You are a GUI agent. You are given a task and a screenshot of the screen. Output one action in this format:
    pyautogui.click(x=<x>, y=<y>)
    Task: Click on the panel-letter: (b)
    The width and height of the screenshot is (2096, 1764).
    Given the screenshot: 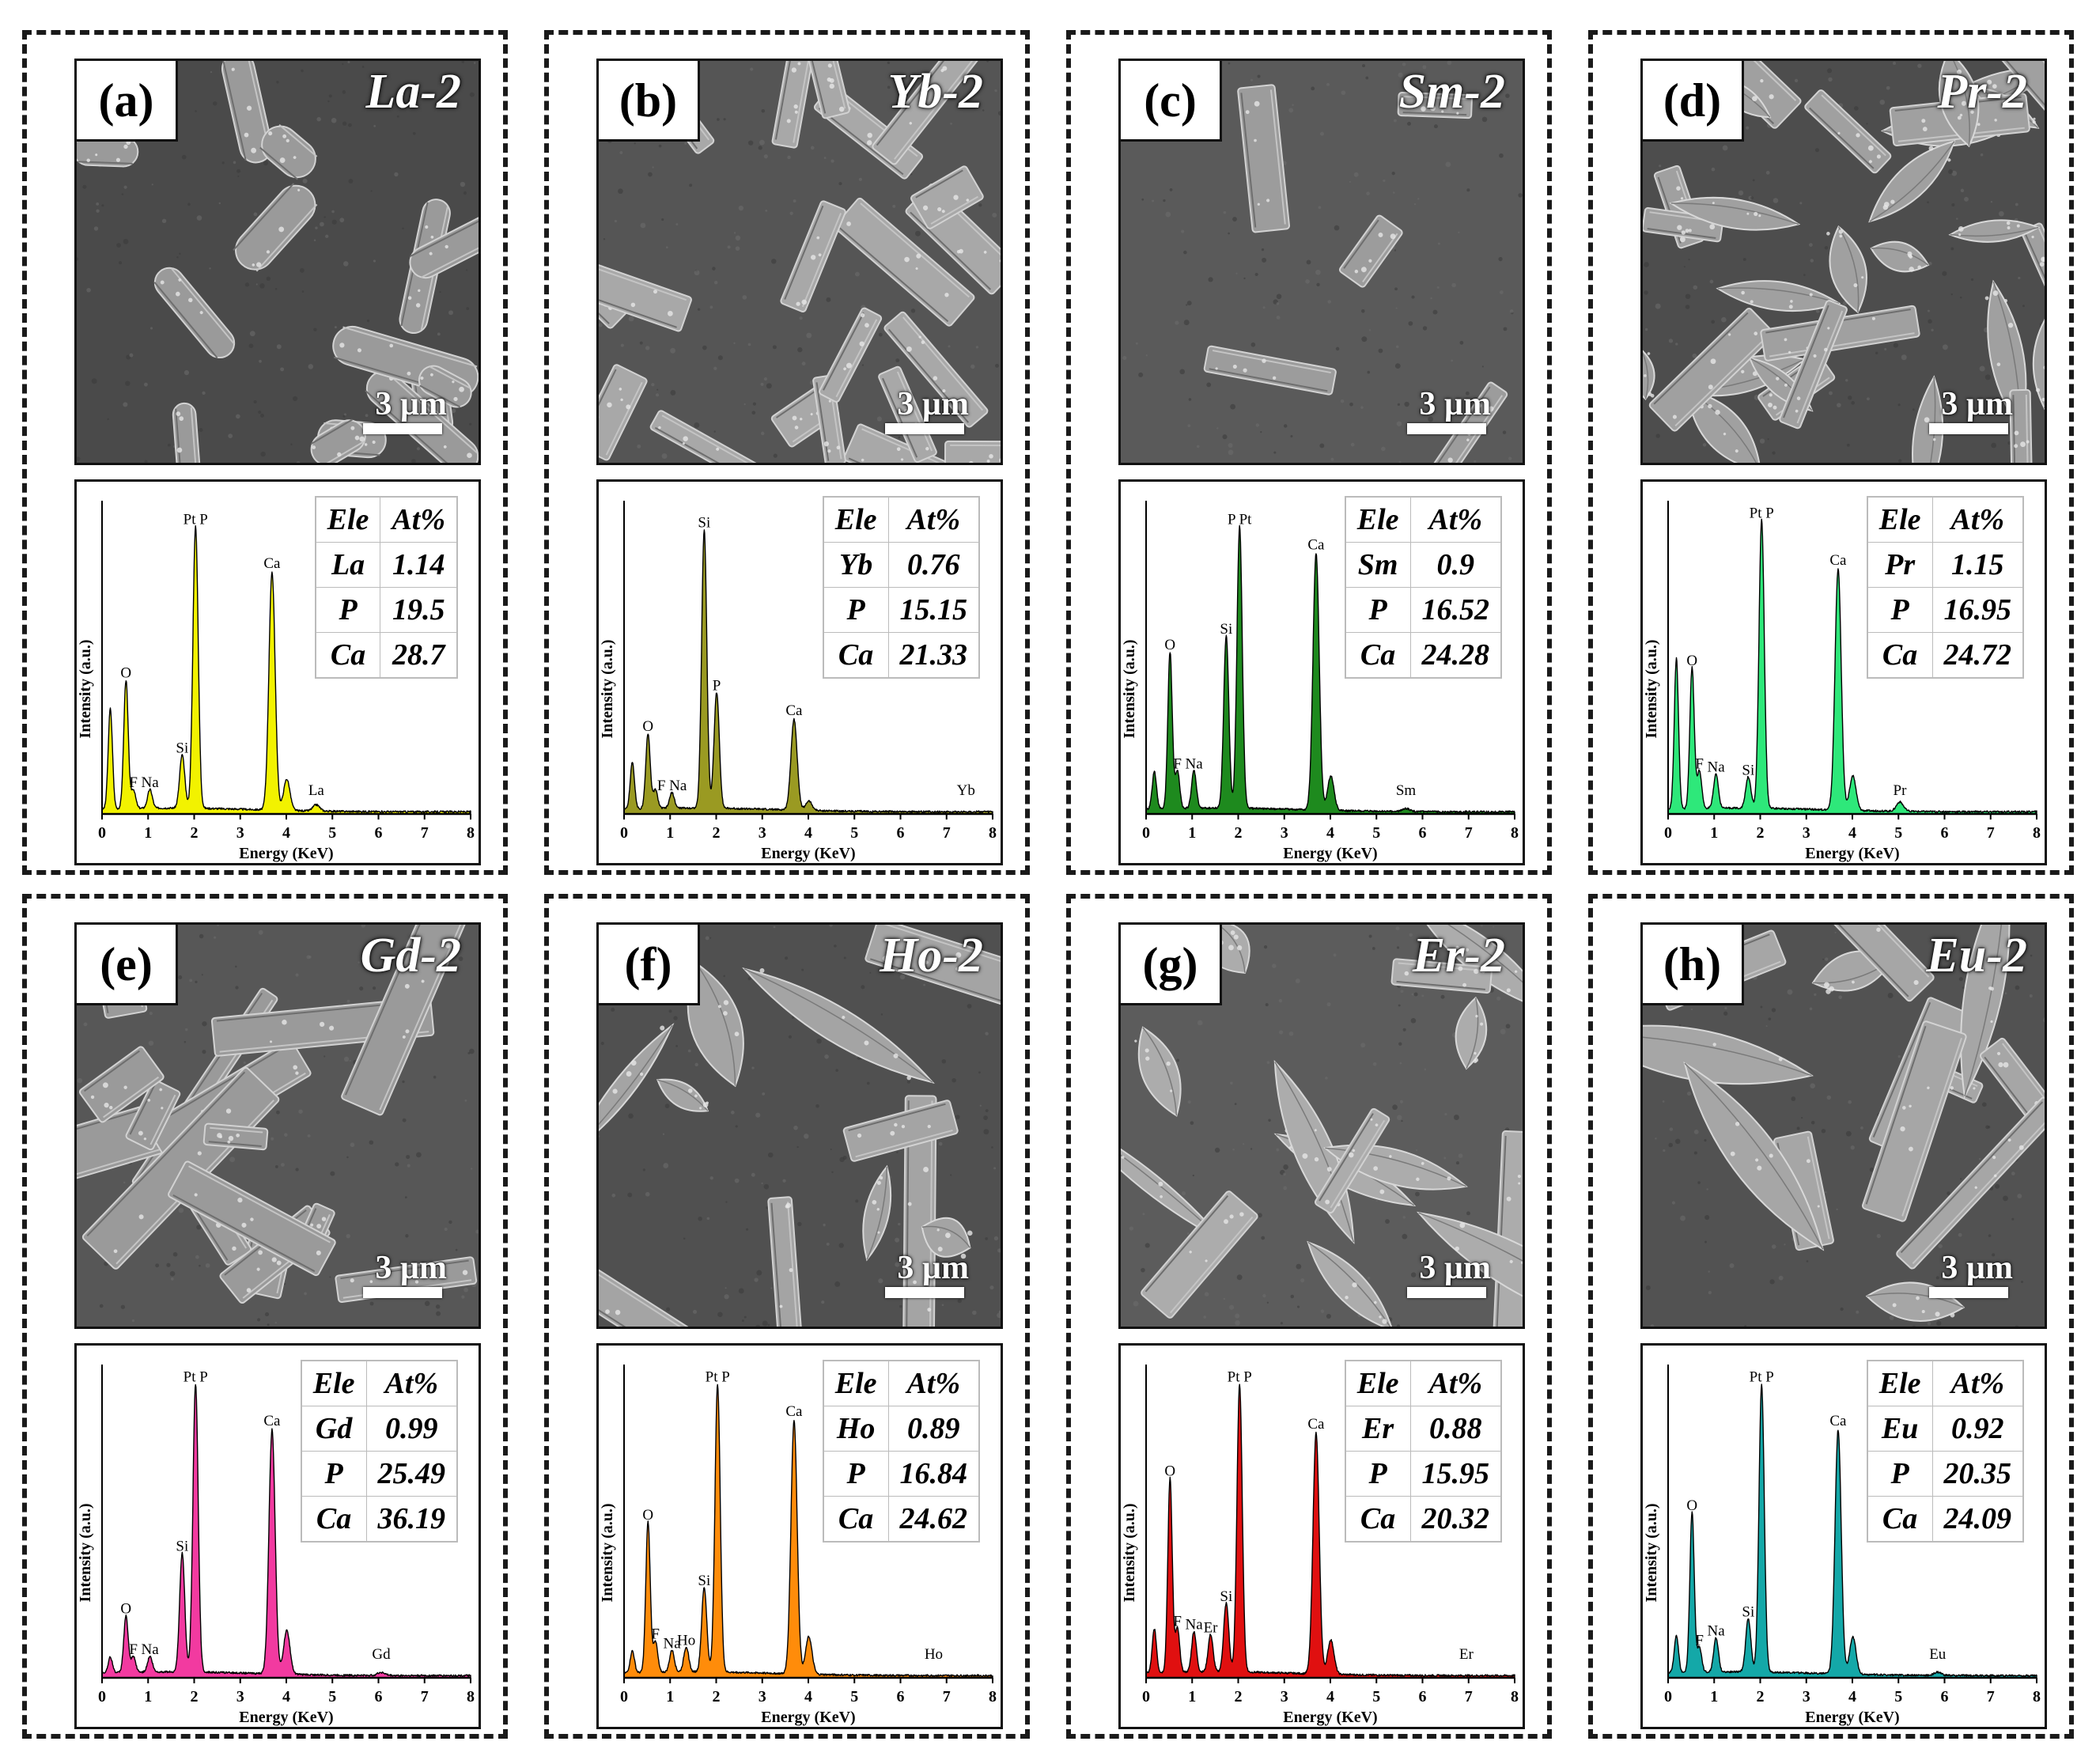 What is the action you would take?
    pyautogui.click(x=650, y=102)
    